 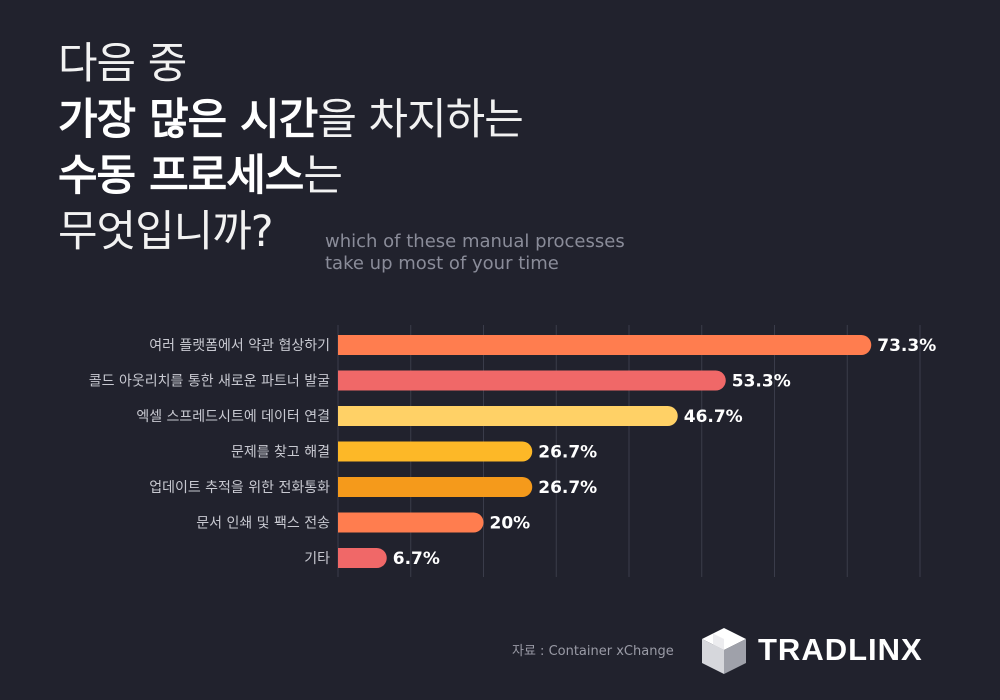 I want to click on logo-text: TRADLINX, so click(x=840, y=649).